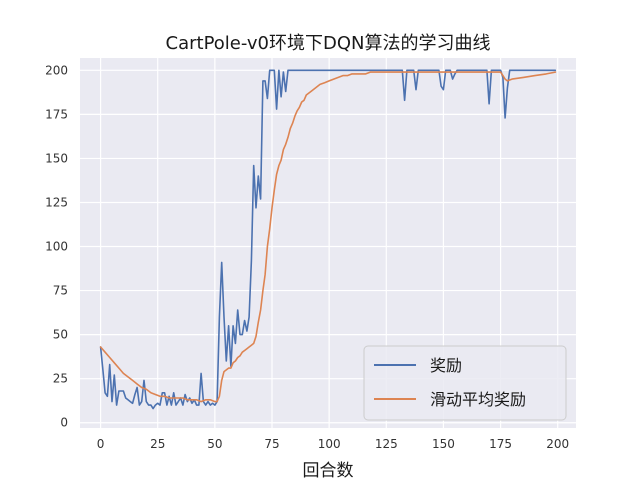 Image resolution: width=640 pixels, height=480 pixels. What do you see at coordinates (60, 291) in the screenshot?
I see `y-tick-label: 75` at bounding box center [60, 291].